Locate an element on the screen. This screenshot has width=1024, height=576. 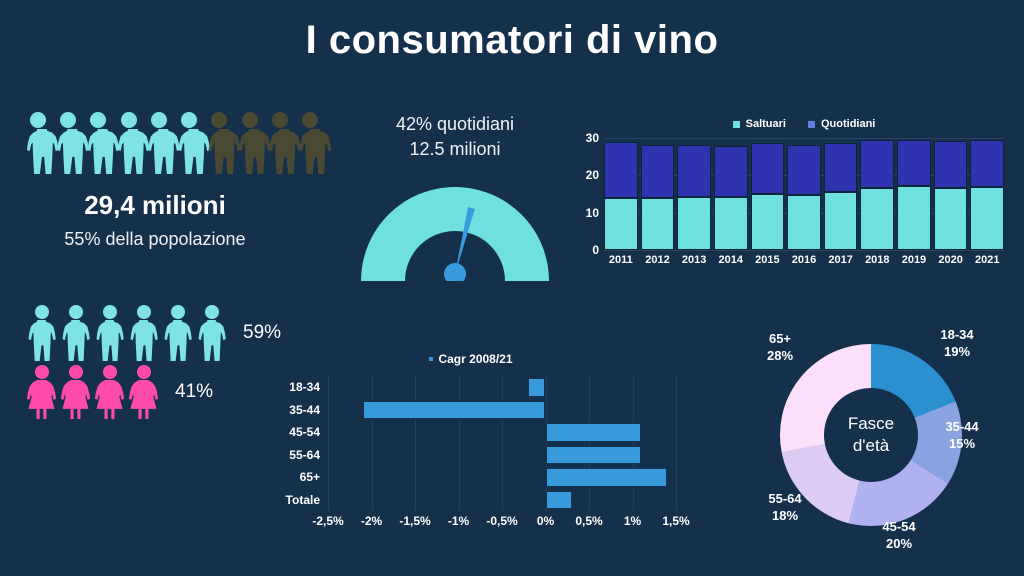
cagr-category-label: 45-54 is located at coordinates (304, 432).